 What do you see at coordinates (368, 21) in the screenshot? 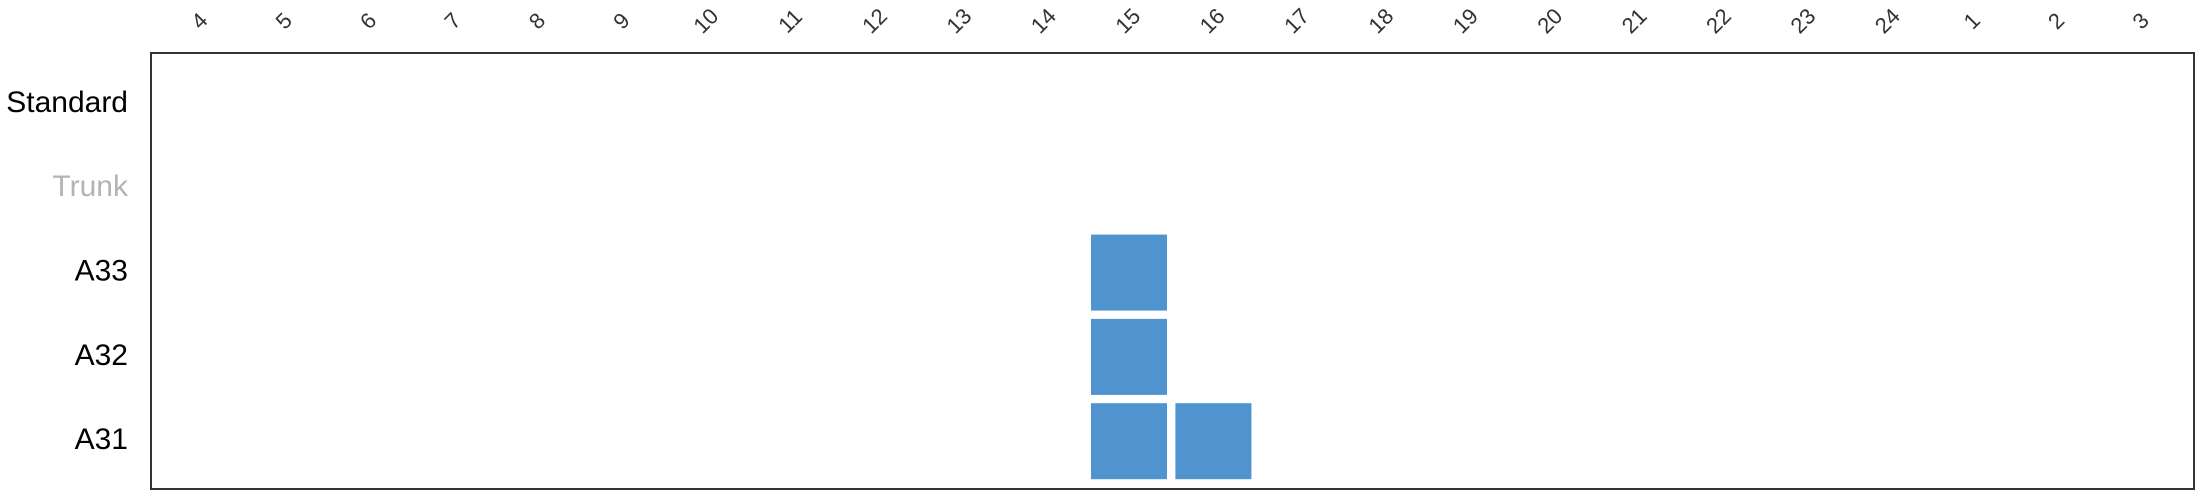
I see `column-label-6: 6` at bounding box center [368, 21].